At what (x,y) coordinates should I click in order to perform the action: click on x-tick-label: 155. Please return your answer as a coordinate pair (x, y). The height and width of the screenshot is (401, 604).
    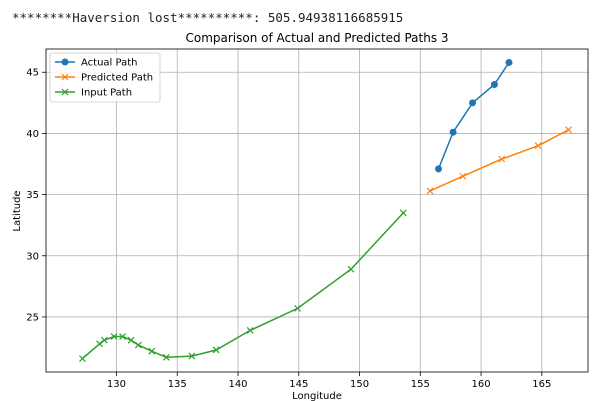
    Looking at the image, I should click on (420, 384).